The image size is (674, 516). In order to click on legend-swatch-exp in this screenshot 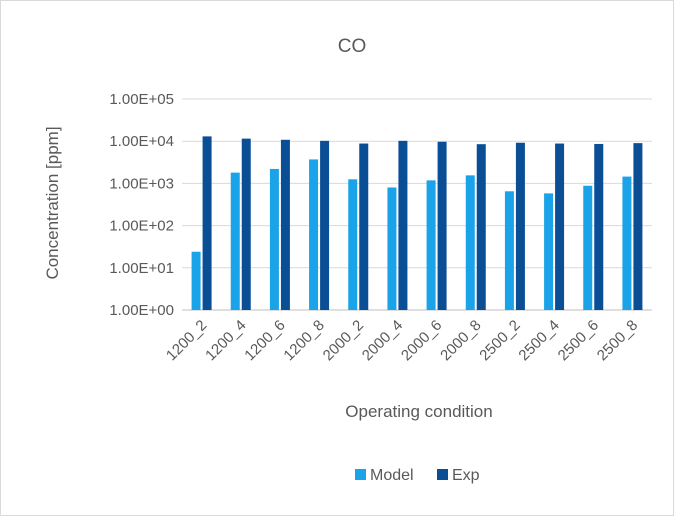, I will do `click(442, 474)`.